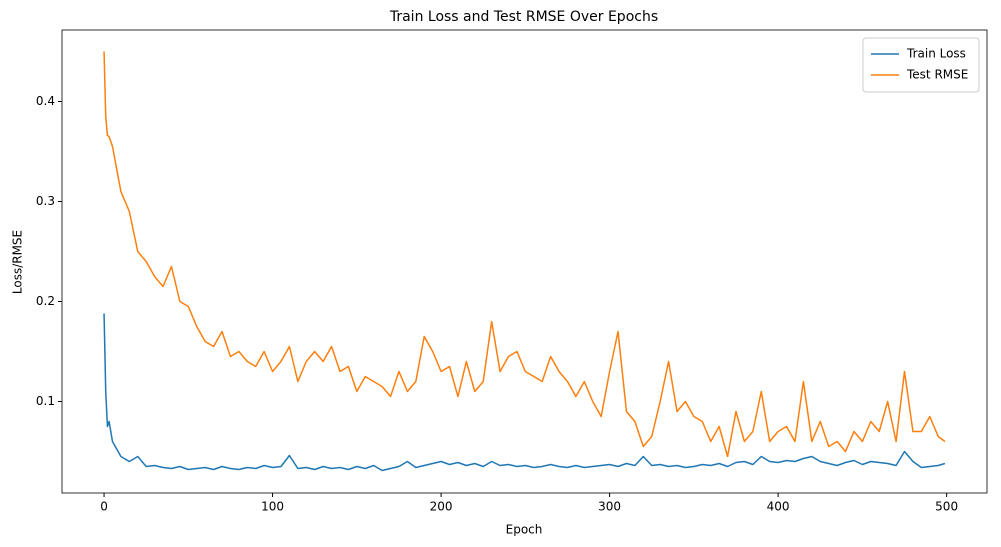 The image size is (1001, 547). I want to click on legend-label: Train Loss, so click(936, 54).